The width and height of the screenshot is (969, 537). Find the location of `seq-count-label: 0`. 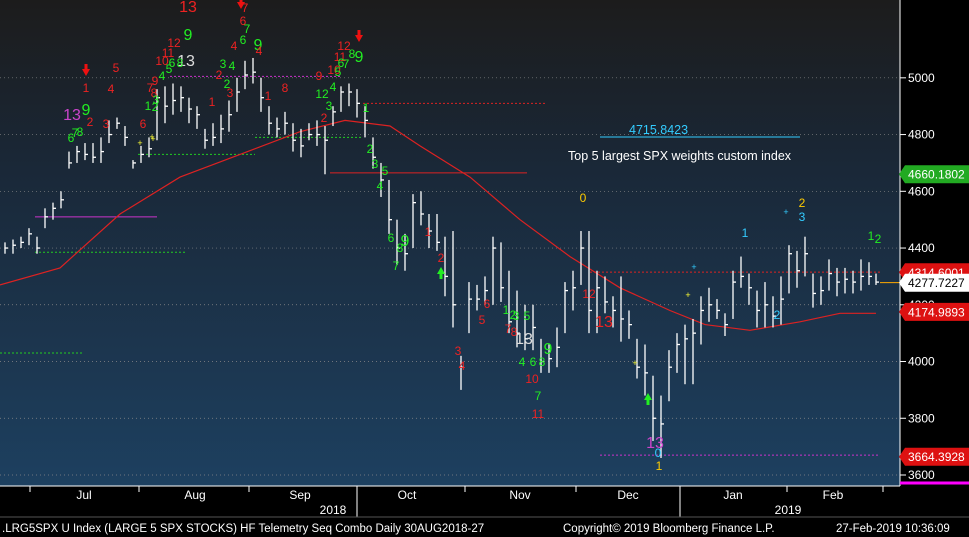

seq-count-label: 0 is located at coordinates (658, 453).